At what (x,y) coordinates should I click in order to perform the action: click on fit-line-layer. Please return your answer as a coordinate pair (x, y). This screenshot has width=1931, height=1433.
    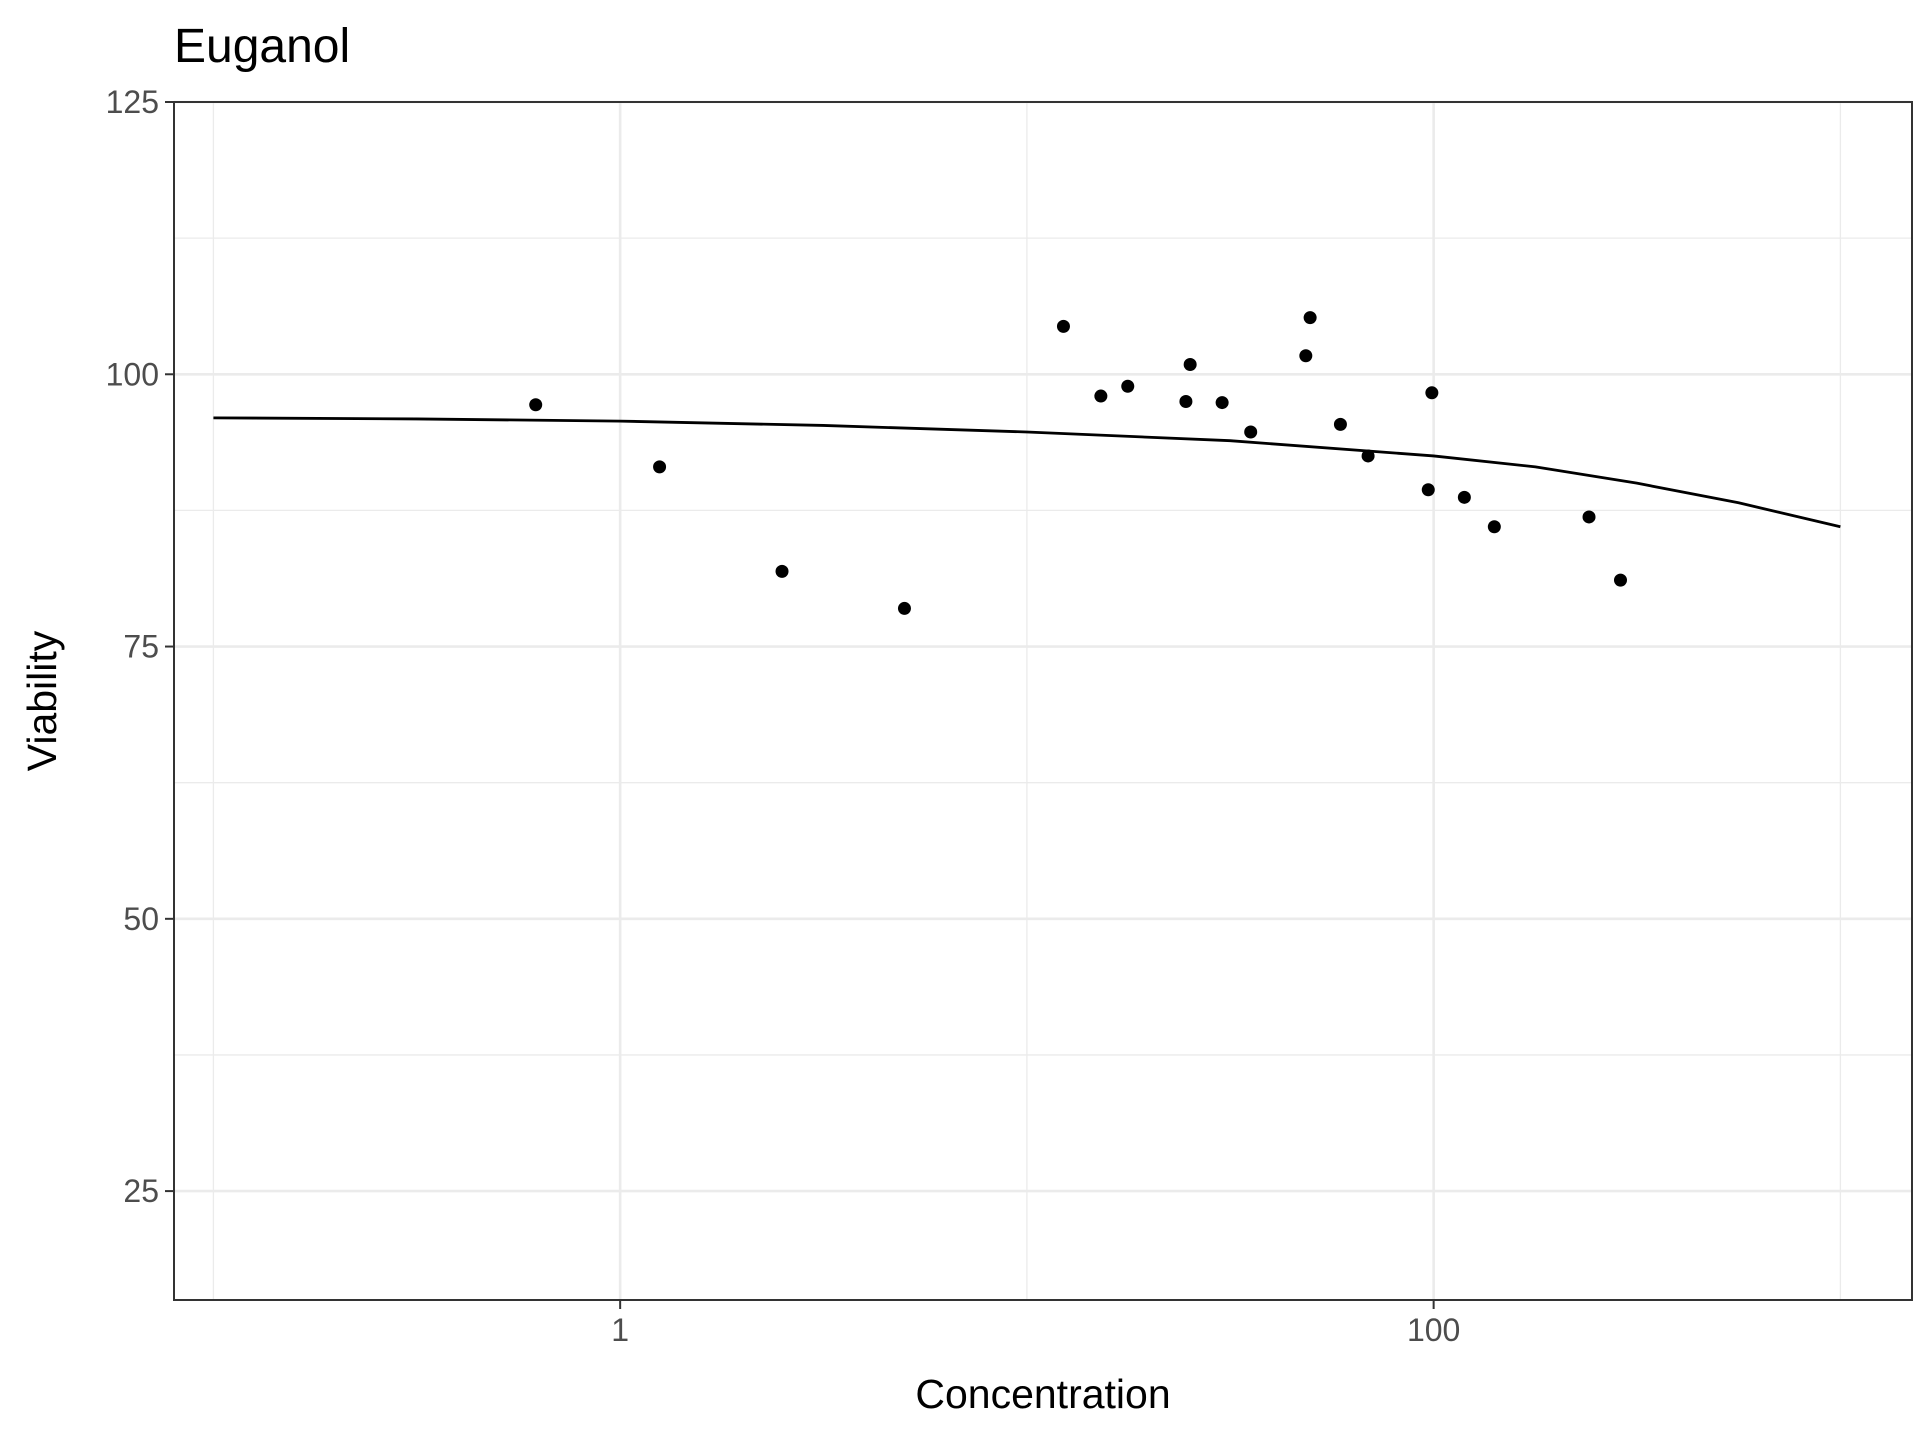
    Looking at the image, I should click on (1027, 472).